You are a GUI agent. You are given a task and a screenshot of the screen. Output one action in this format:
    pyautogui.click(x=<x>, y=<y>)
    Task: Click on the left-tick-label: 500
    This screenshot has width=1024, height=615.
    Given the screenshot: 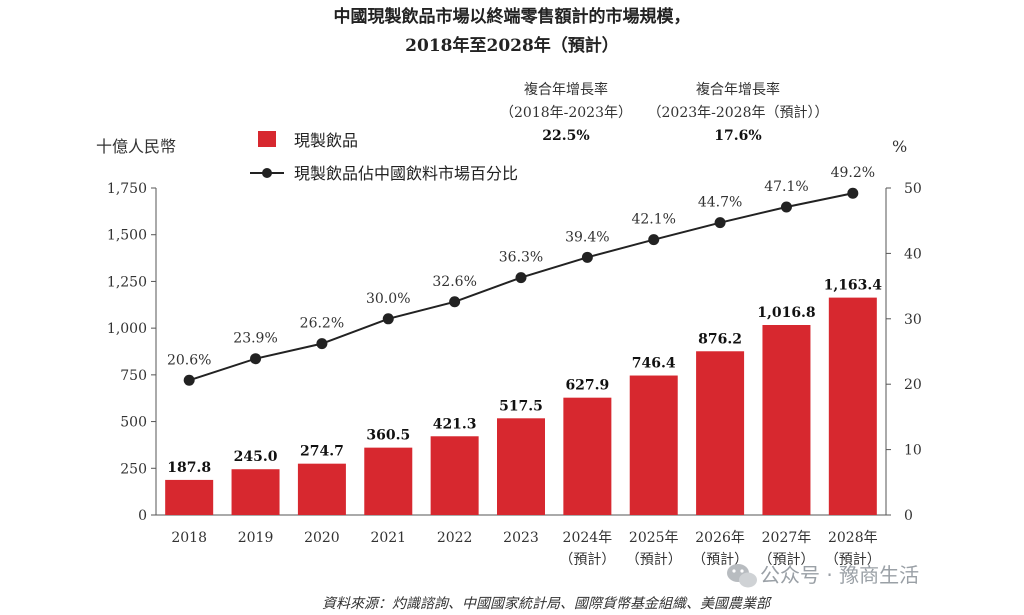 What is the action you would take?
    pyautogui.click(x=133, y=423)
    